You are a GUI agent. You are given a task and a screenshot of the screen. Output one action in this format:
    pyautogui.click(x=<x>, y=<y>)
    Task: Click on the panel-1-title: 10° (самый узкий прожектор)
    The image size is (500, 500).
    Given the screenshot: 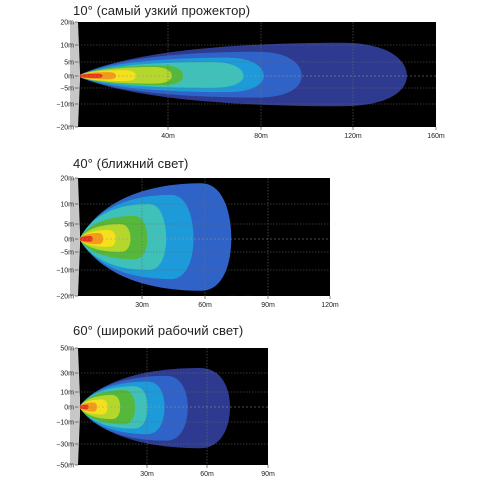 What is the action you would take?
    pyautogui.click(x=162, y=10)
    